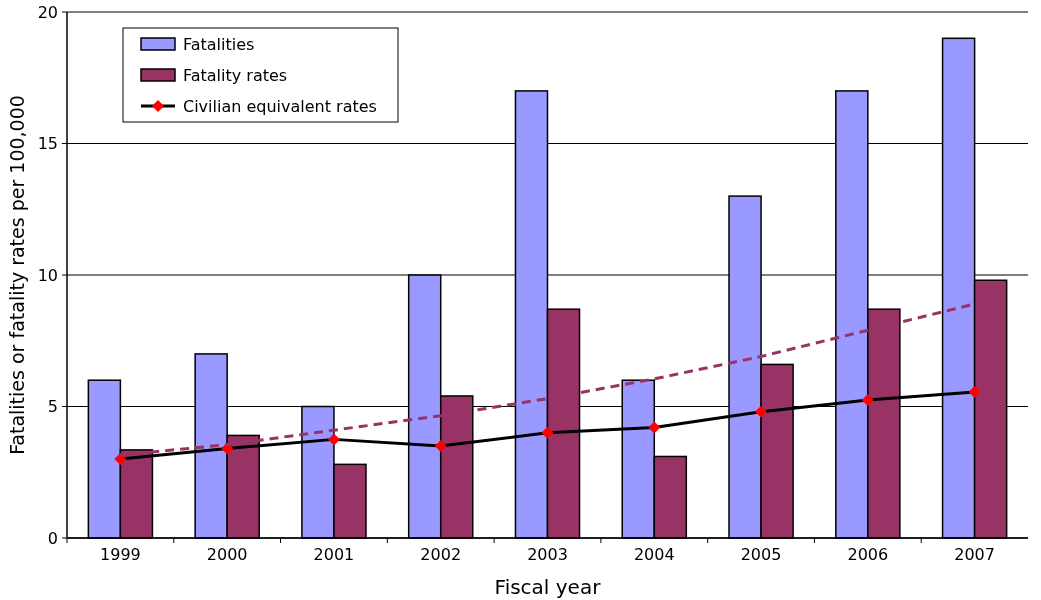 This screenshot has height=600, width=1041. Describe the element at coordinates (547, 554) in the screenshot. I see `x-tick-label: 2003` at that location.